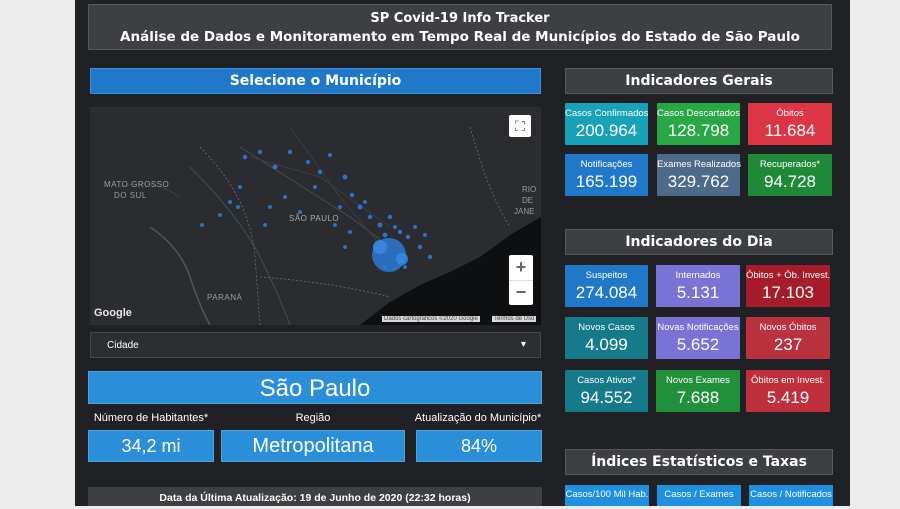  What do you see at coordinates (528, 200) in the screenshot?
I see `map-label-rj-2: DE` at bounding box center [528, 200].